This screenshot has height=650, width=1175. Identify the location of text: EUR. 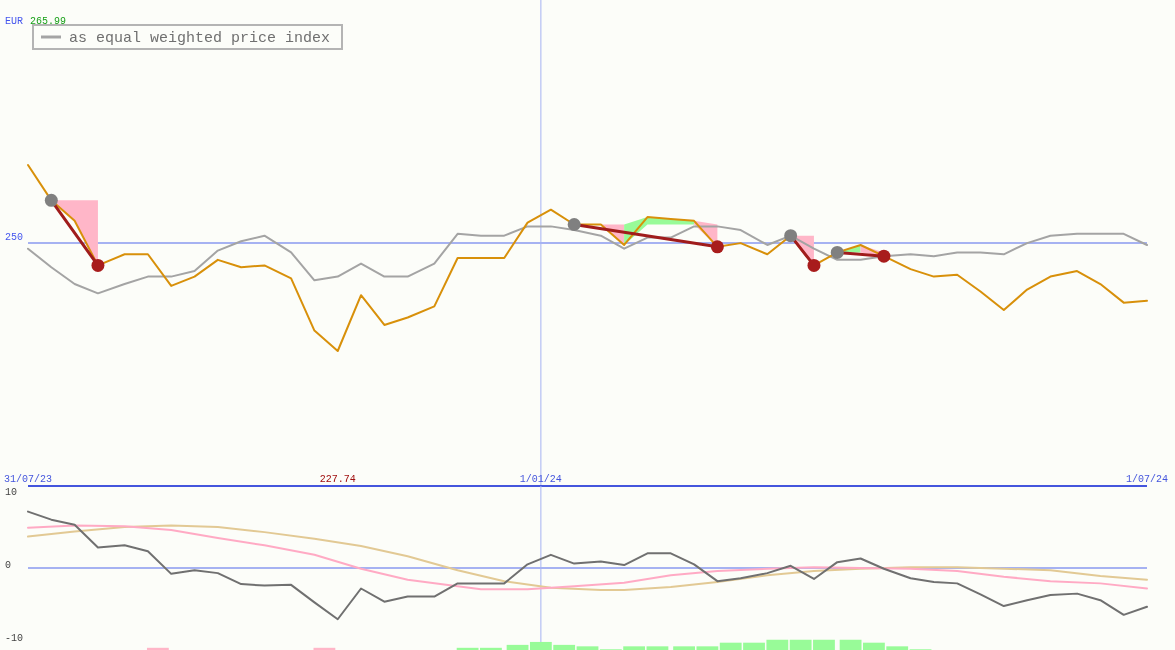
(14, 21).